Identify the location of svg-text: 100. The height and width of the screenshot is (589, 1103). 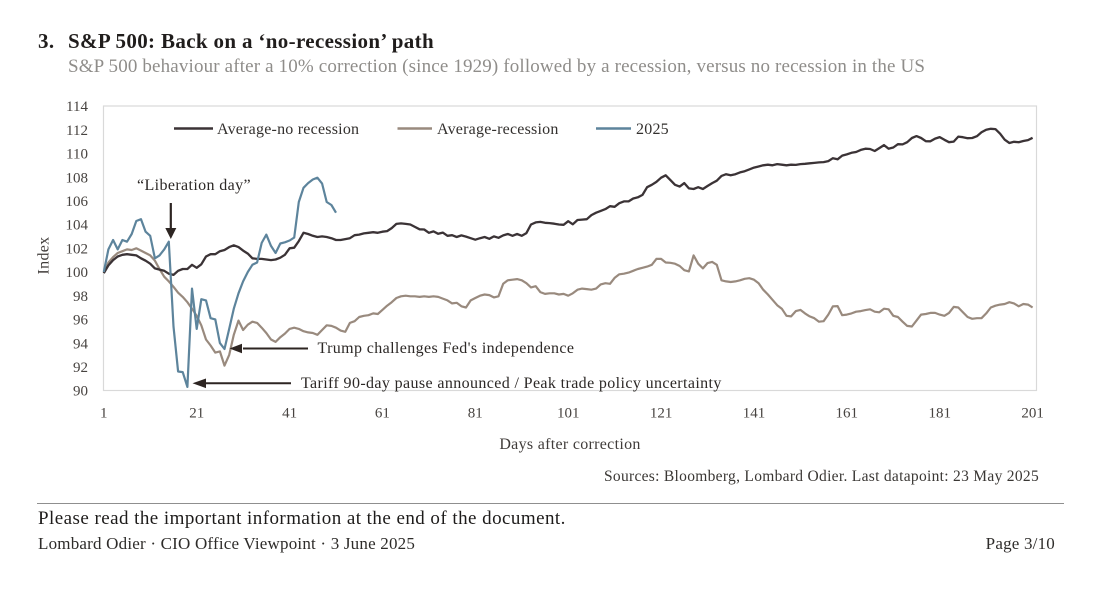
(77, 273).